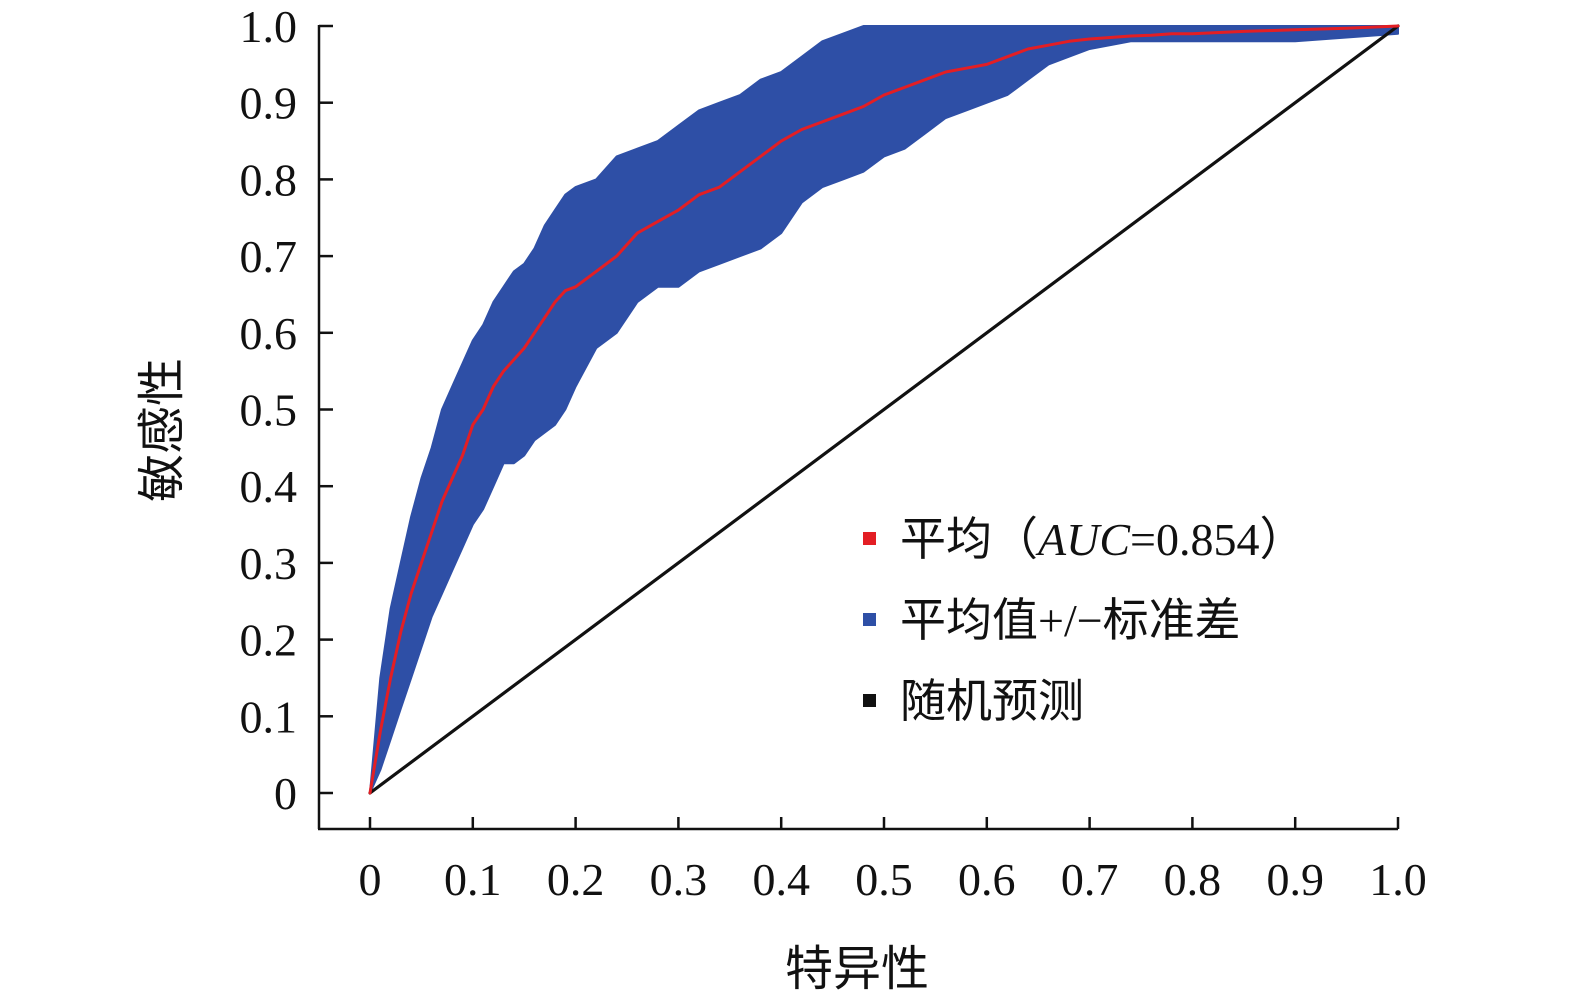 Image resolution: width=1575 pixels, height=1001 pixels. I want to click on legend-item-mean: 平均（AUC=0.854）, so click(1084, 539).